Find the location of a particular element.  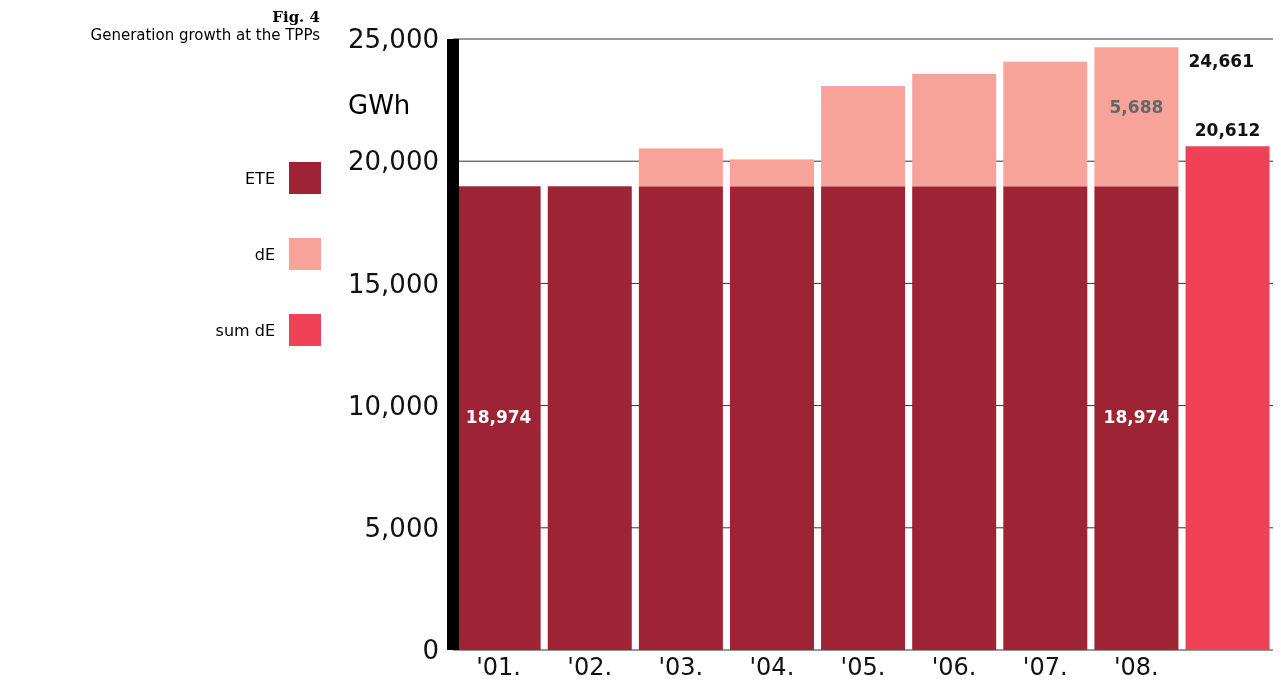

x-tick-label: '07. is located at coordinates (1045, 667).